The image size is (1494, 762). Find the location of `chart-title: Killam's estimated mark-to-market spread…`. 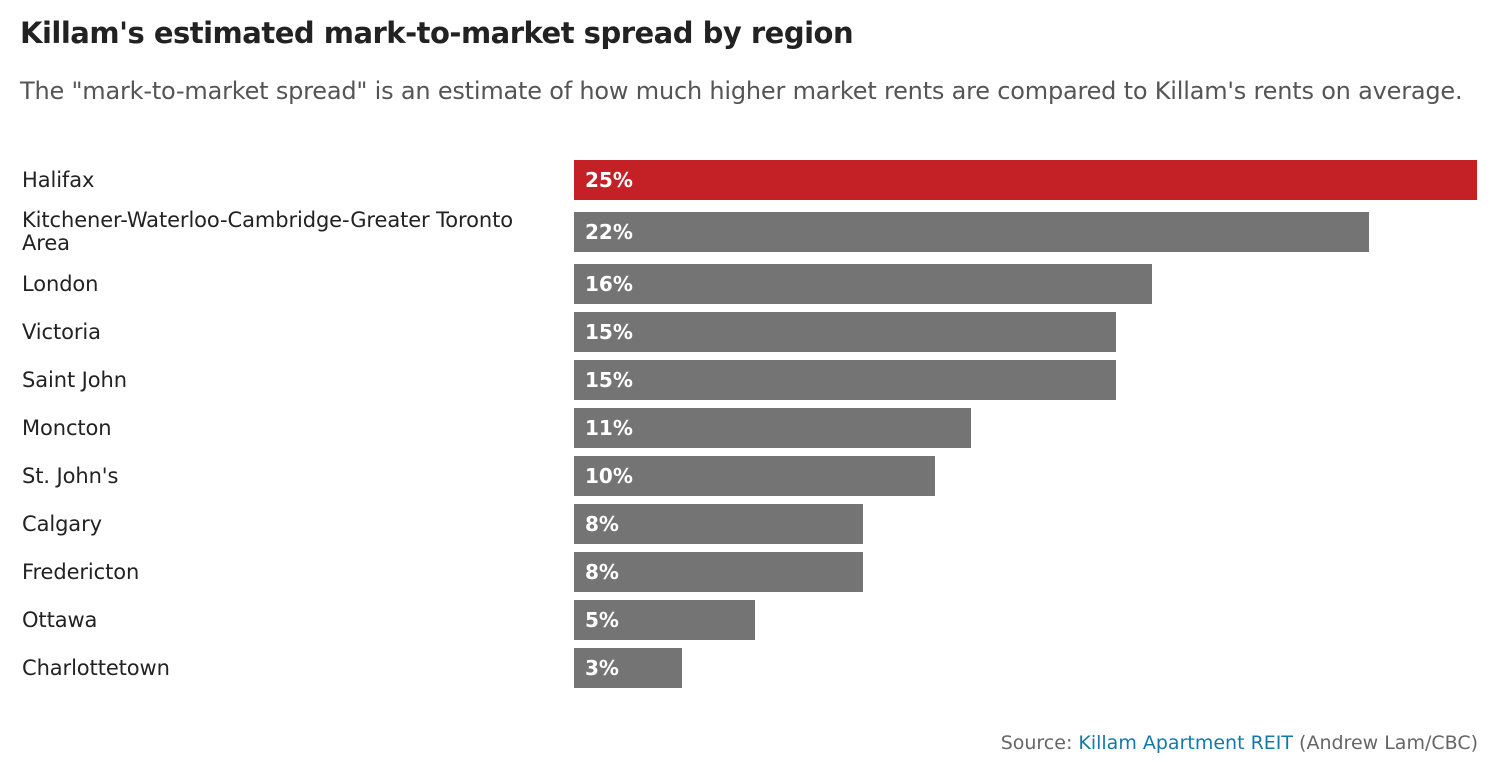

chart-title: Killam's estimated mark-to-market spread… is located at coordinates (437, 33).